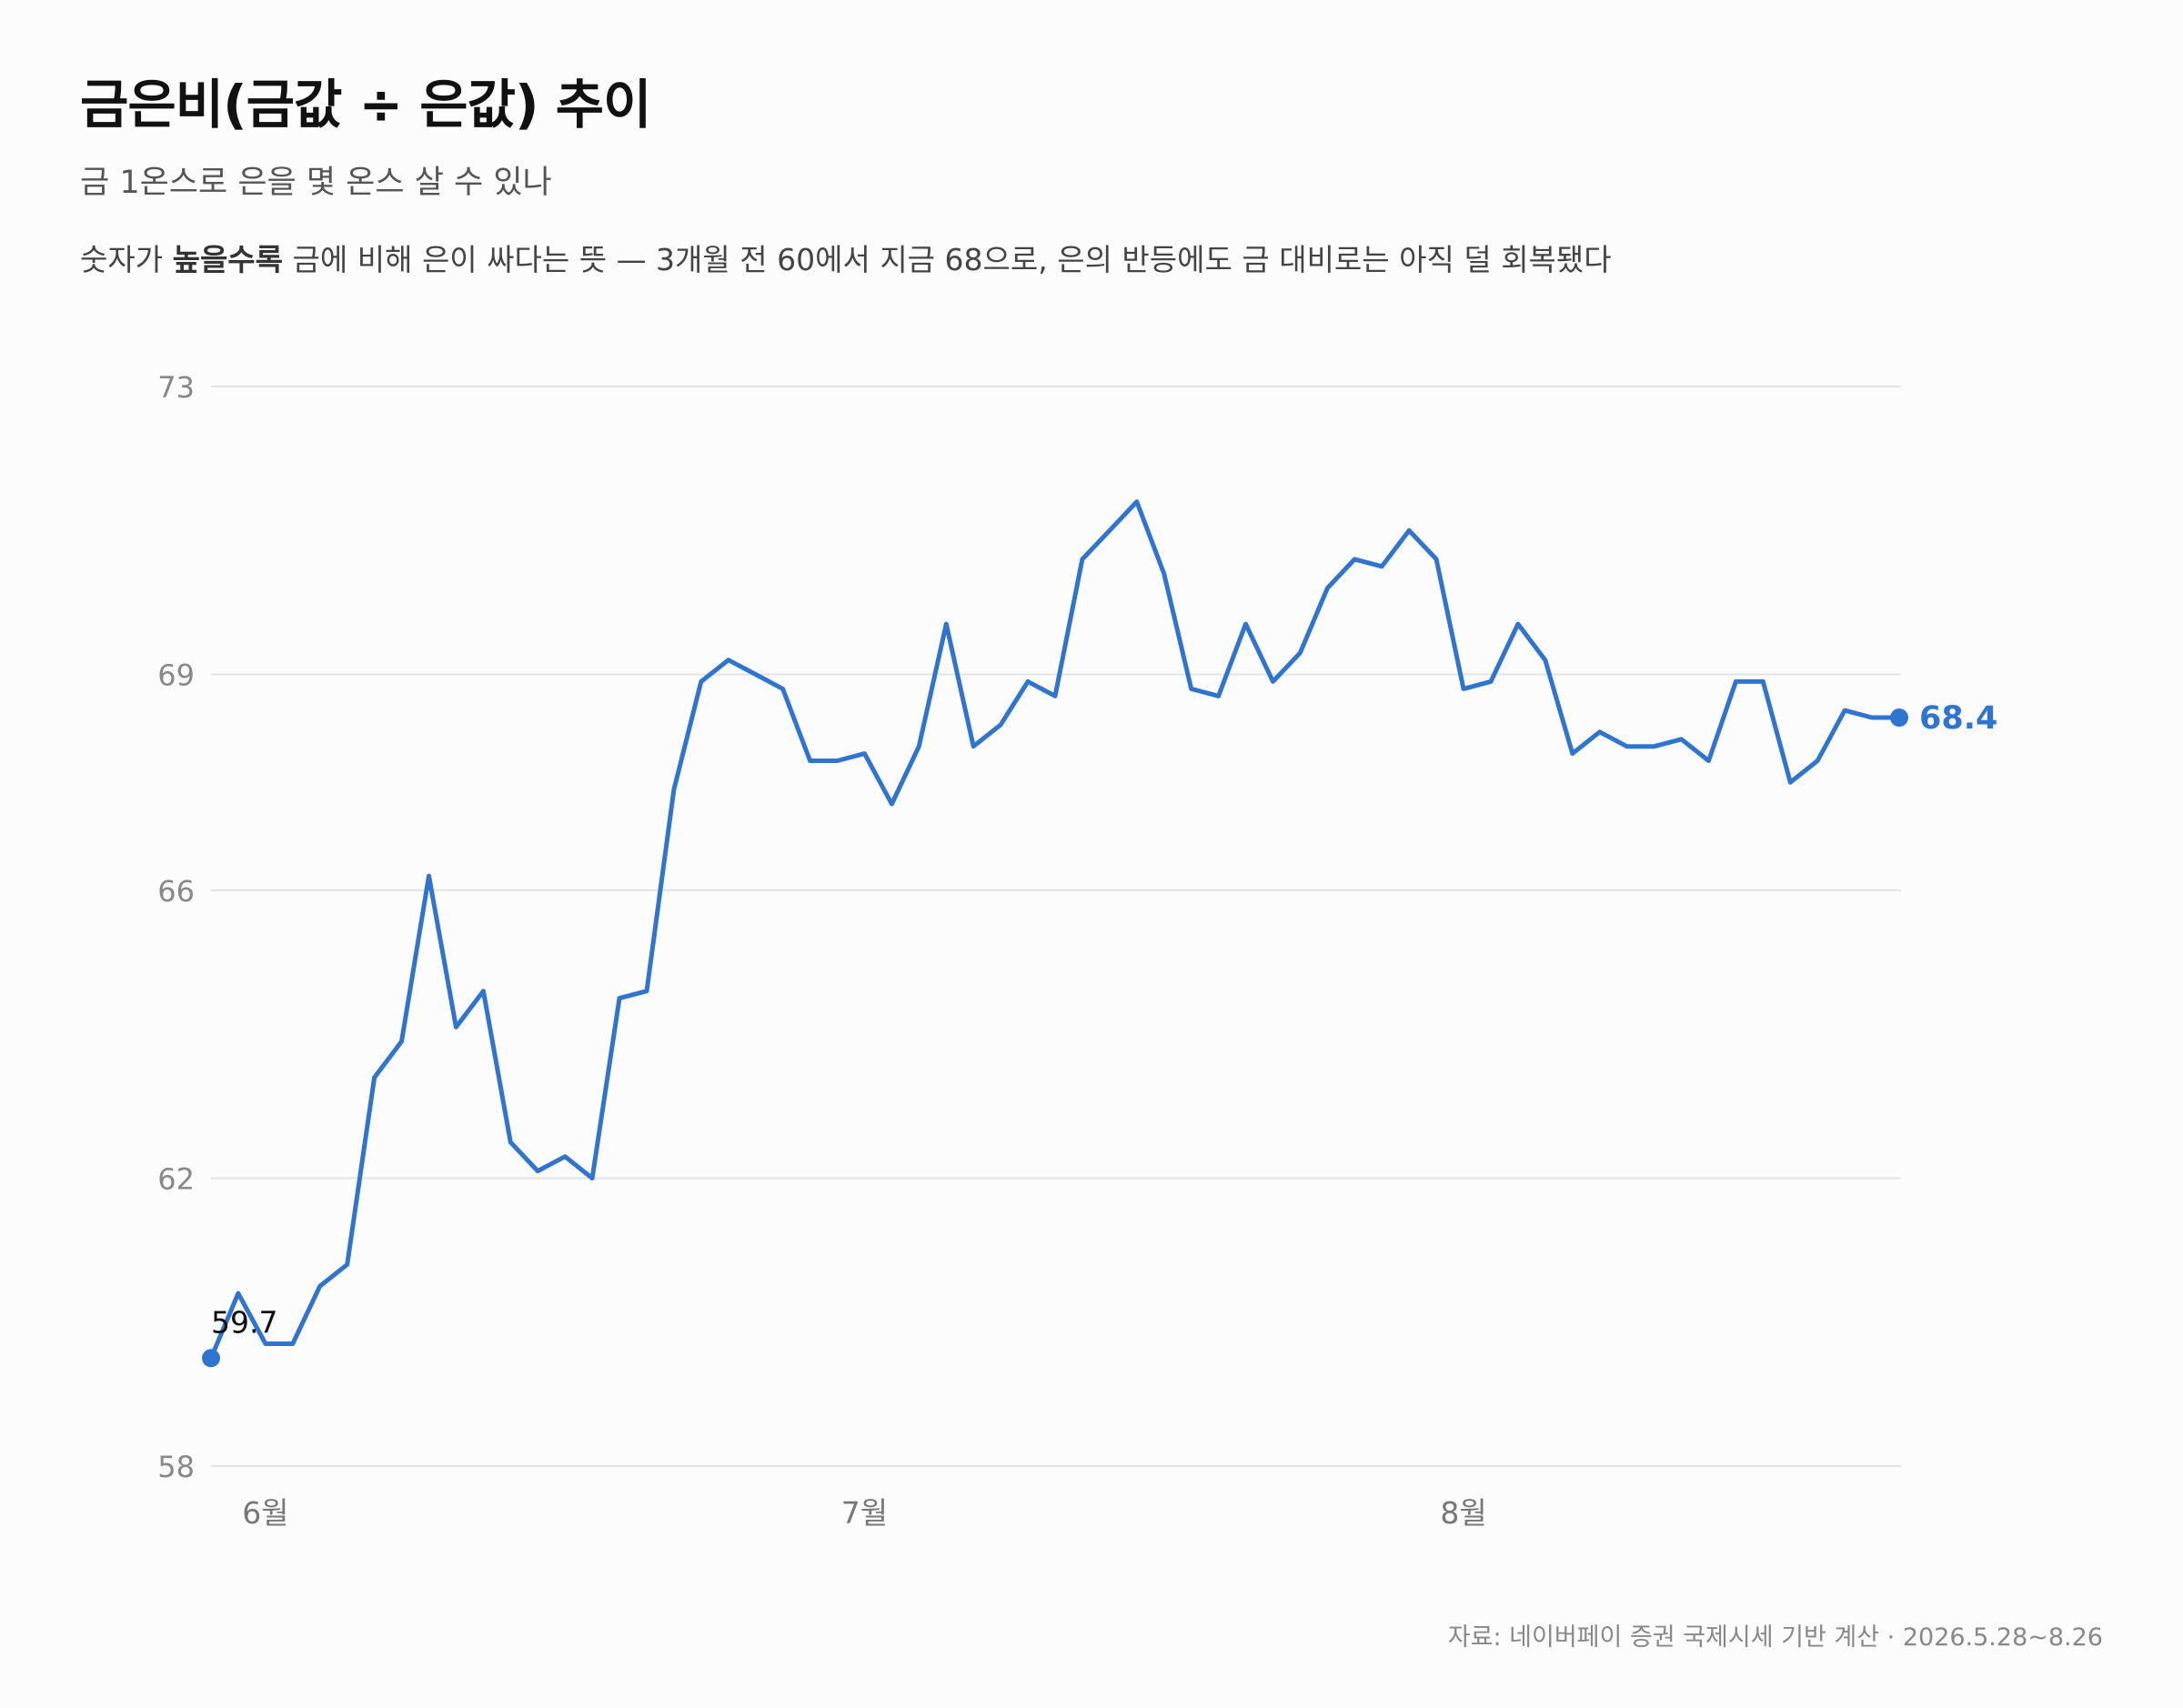 The image size is (2183, 1708). Describe the element at coordinates (211, 1358) in the screenshot. I see `start-point-marker` at that location.